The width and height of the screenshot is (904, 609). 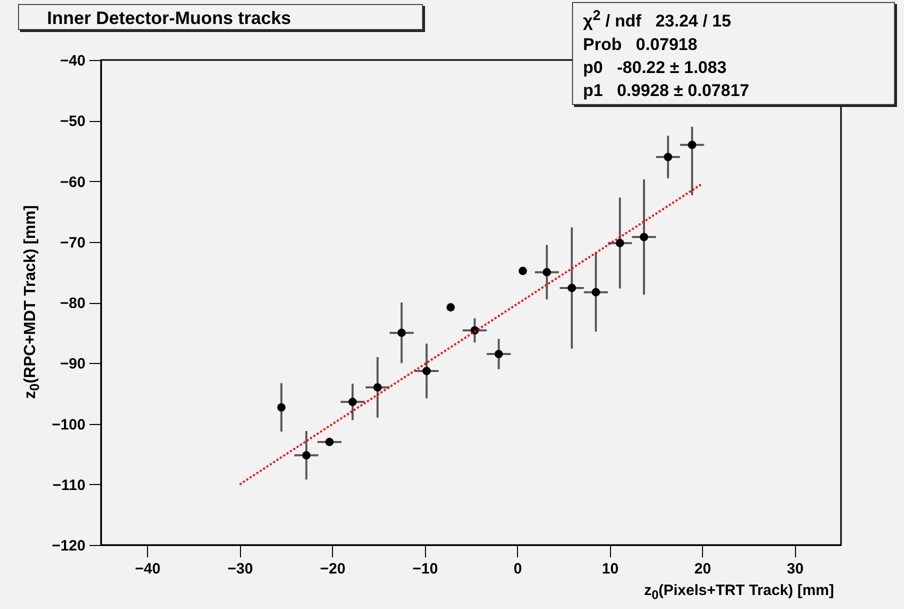 I want to click on x-tick-label: 10, so click(x=610, y=569).